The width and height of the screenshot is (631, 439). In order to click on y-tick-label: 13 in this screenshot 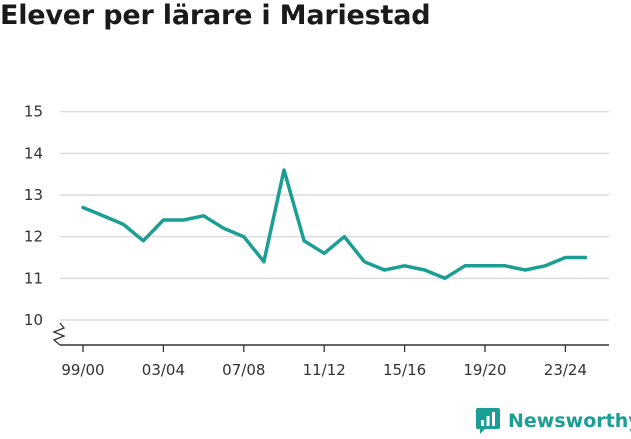, I will do `click(33, 195)`.